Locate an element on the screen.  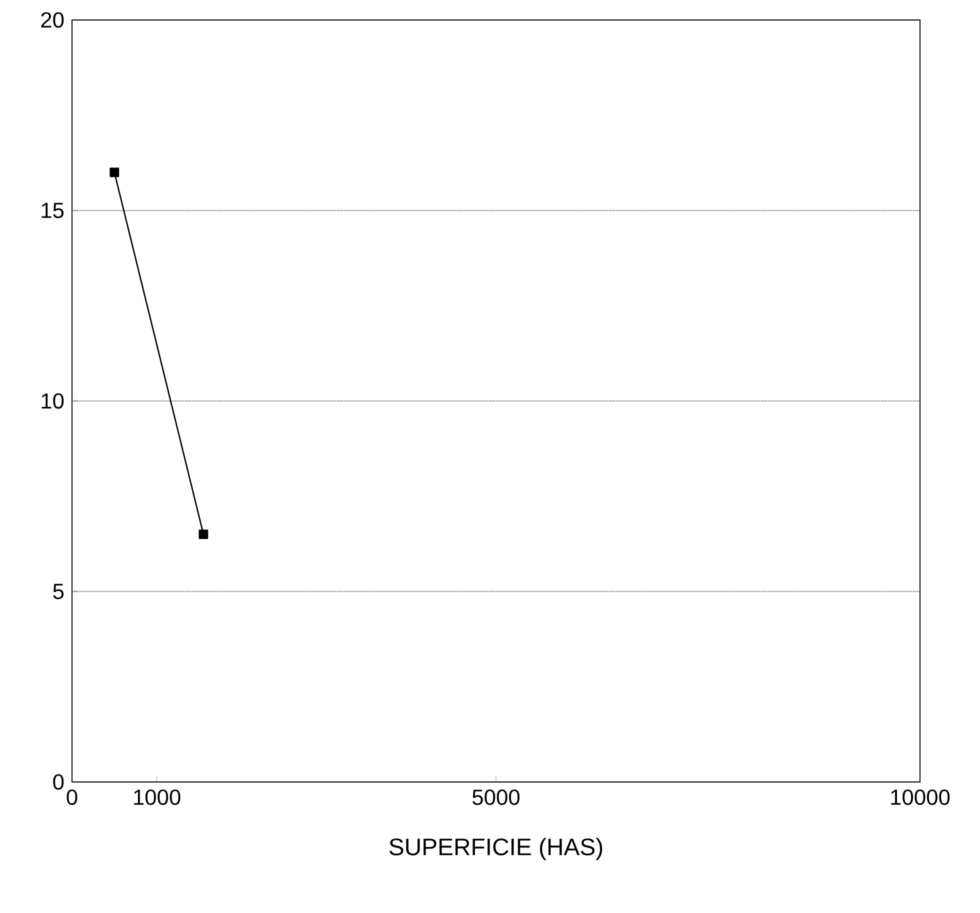
x-tick-label: 0 is located at coordinates (72, 797).